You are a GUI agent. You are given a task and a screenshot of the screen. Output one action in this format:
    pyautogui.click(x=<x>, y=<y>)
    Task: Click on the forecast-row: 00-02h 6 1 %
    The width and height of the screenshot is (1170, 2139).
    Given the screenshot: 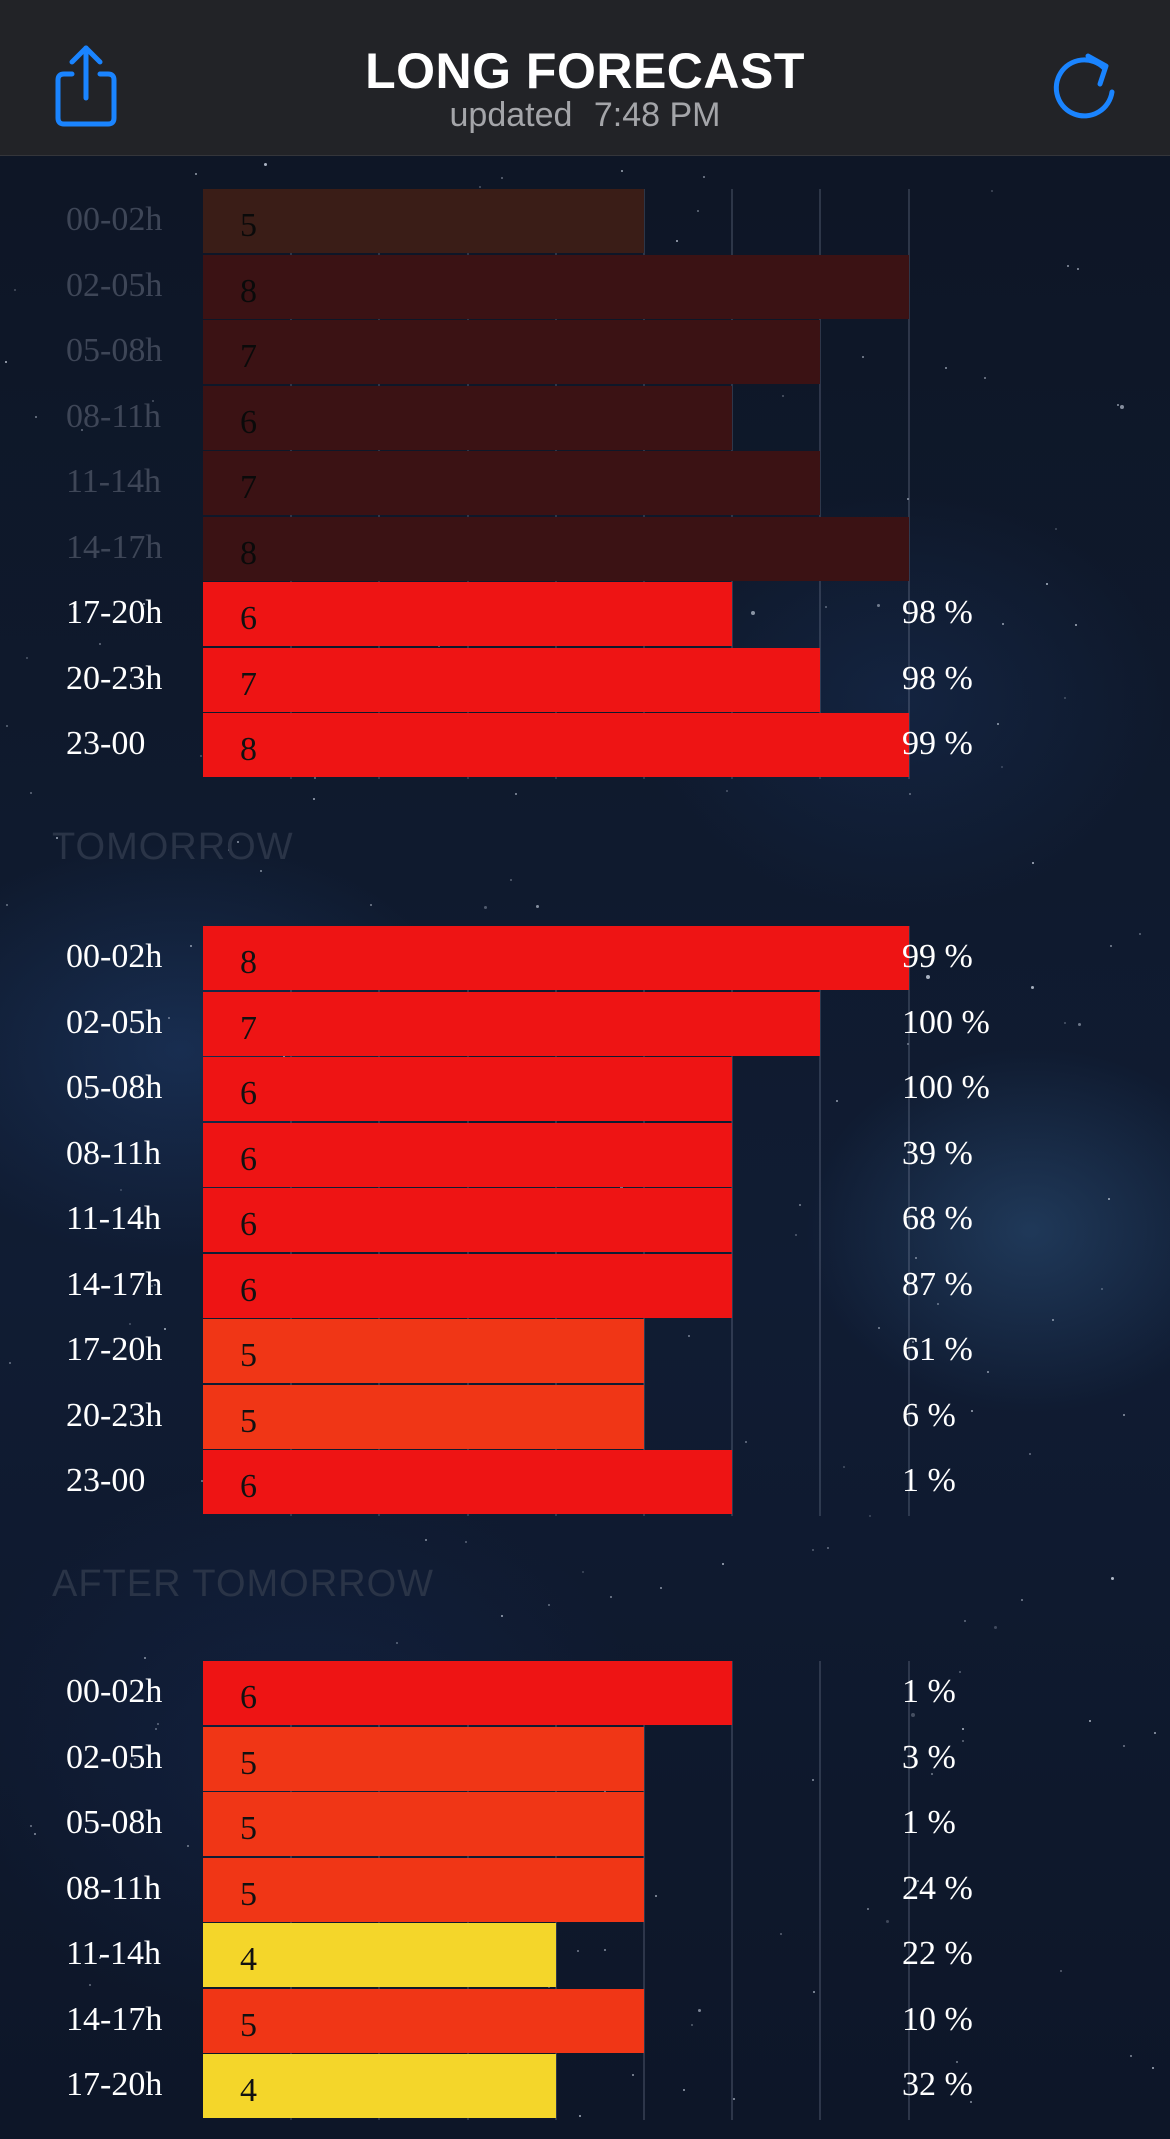 What is the action you would take?
    pyautogui.click(x=585, y=1693)
    